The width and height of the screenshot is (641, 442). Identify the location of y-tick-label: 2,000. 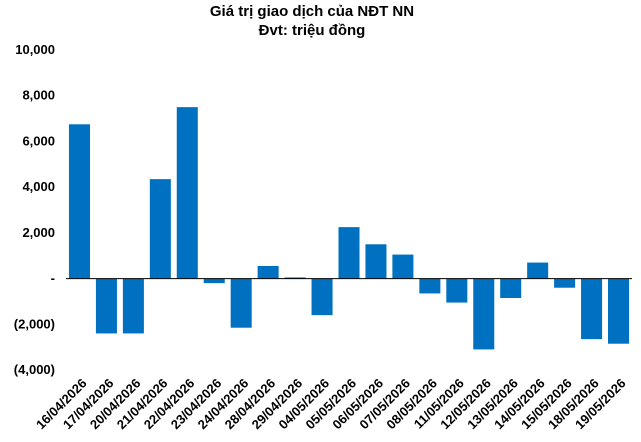
(38, 232).